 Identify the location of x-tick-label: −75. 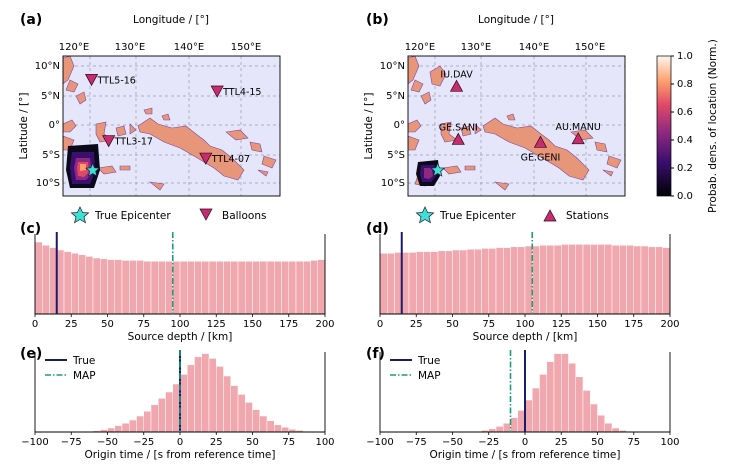
(416, 442).